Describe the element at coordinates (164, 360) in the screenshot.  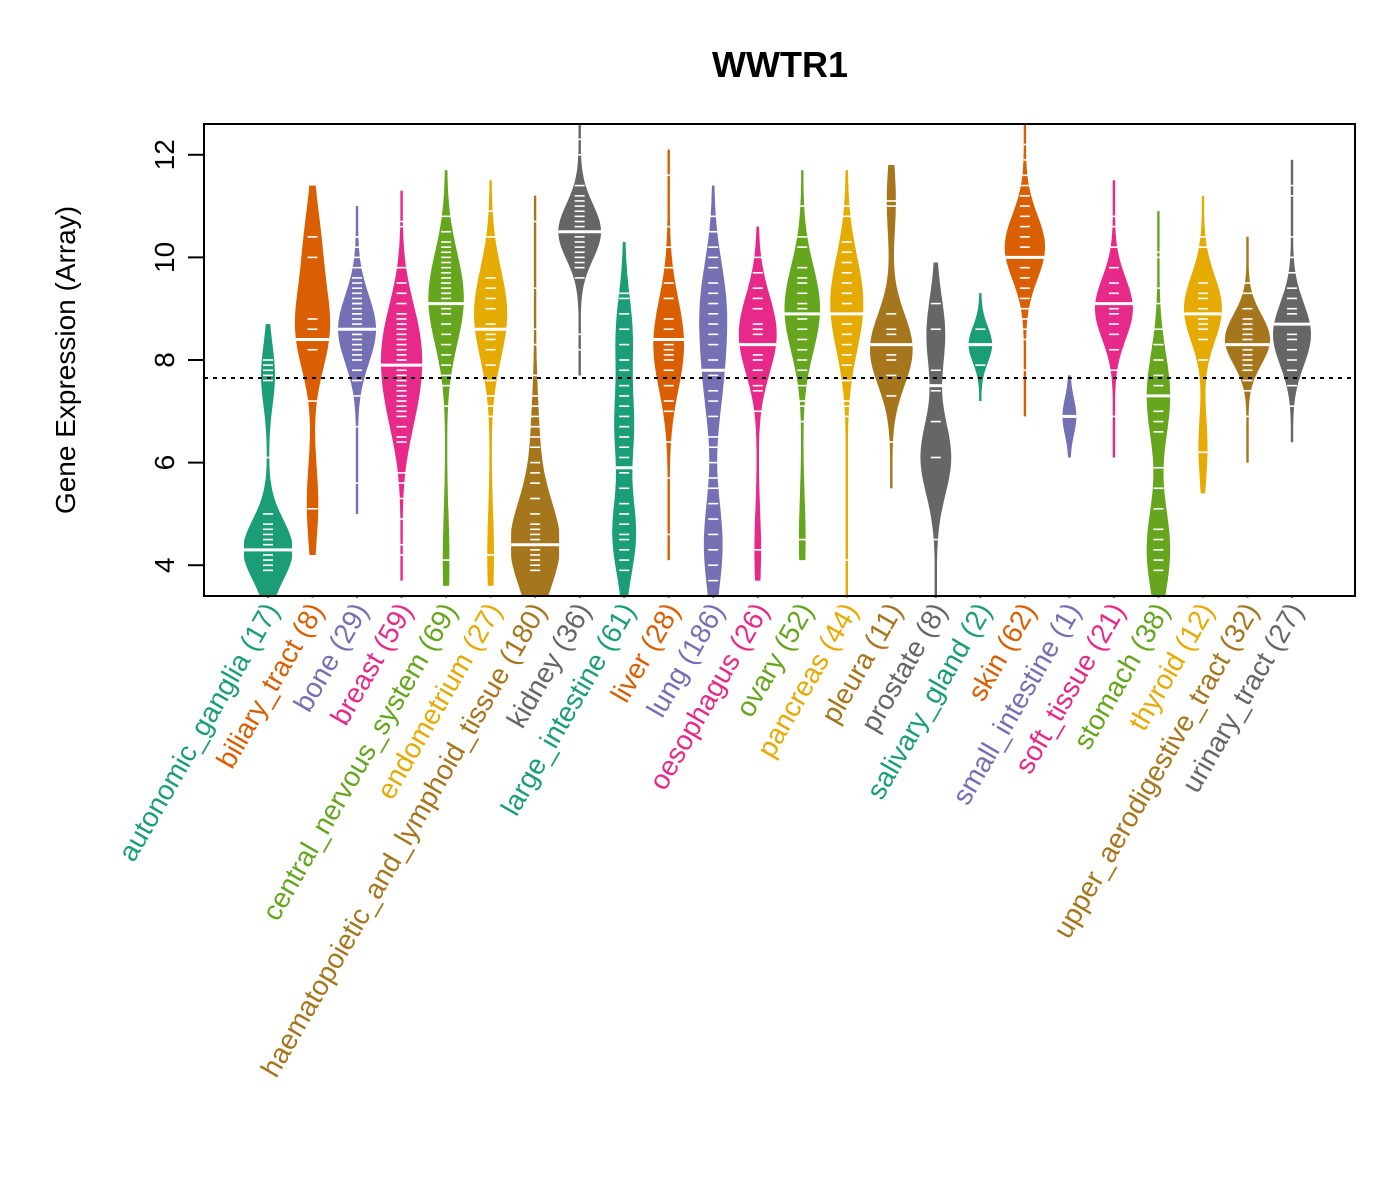
I see `y-tick-label: 8` at that location.